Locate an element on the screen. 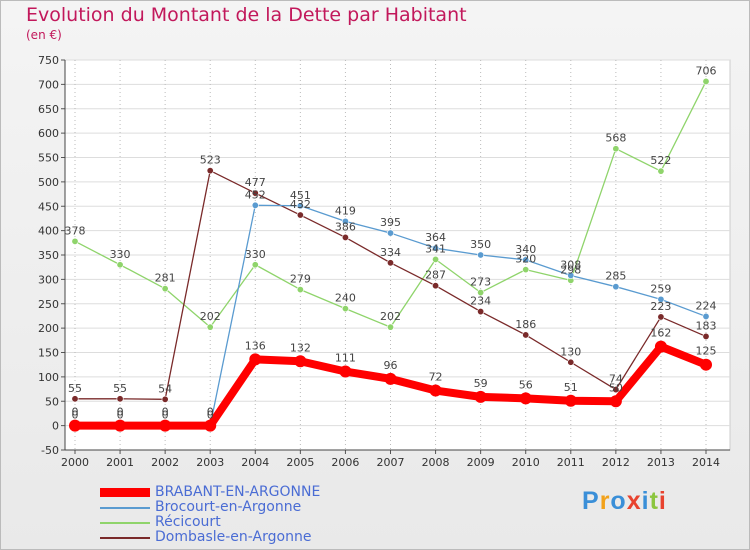 The image size is (750, 550). data-label-dombasle-en-argonne: 287 is located at coordinates (435, 275).